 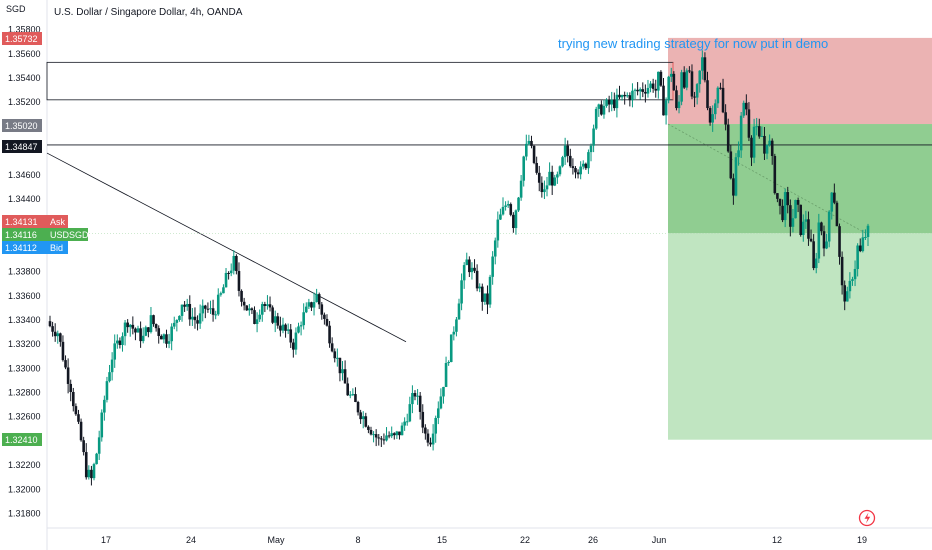 I want to click on stop-loss-zone, so click(x=800, y=81).